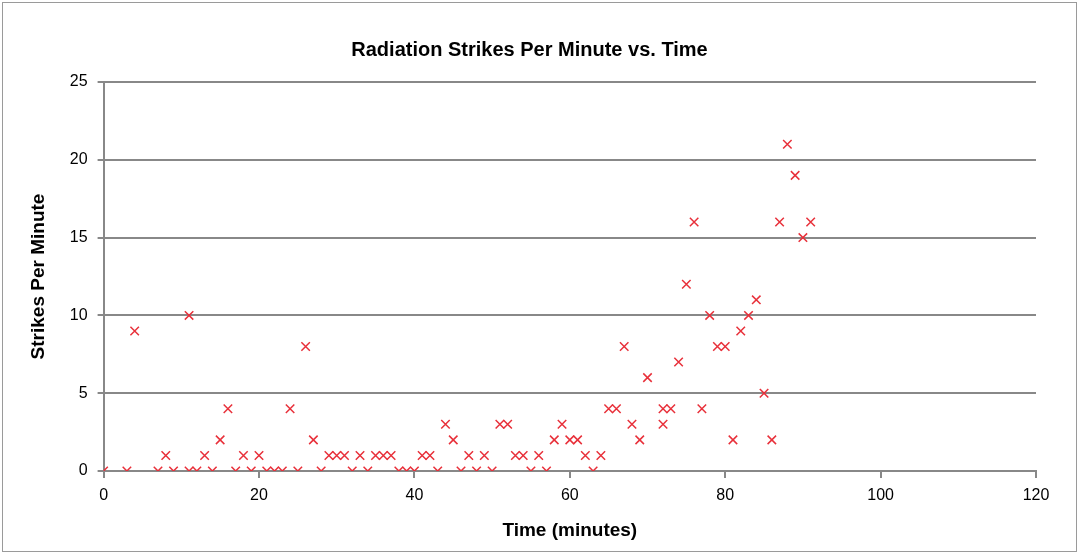 This screenshot has width=1079, height=554. I want to click on y-tick-label: 10, so click(78, 314).